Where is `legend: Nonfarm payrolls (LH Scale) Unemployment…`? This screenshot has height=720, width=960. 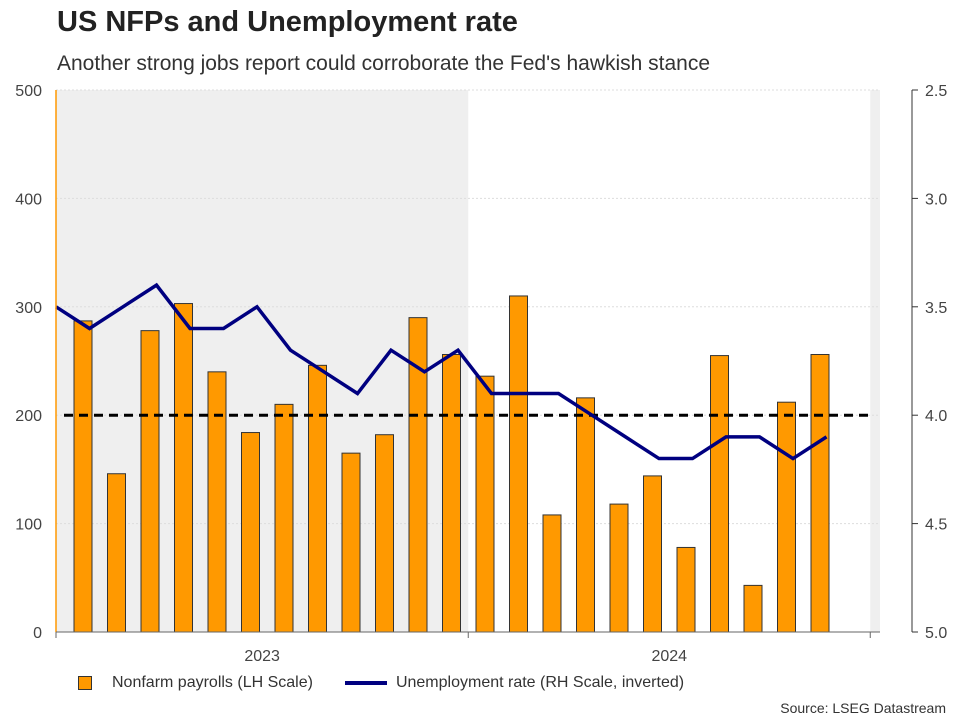 legend: Nonfarm payrolls (LH Scale) Unemployment… is located at coordinates (381, 683).